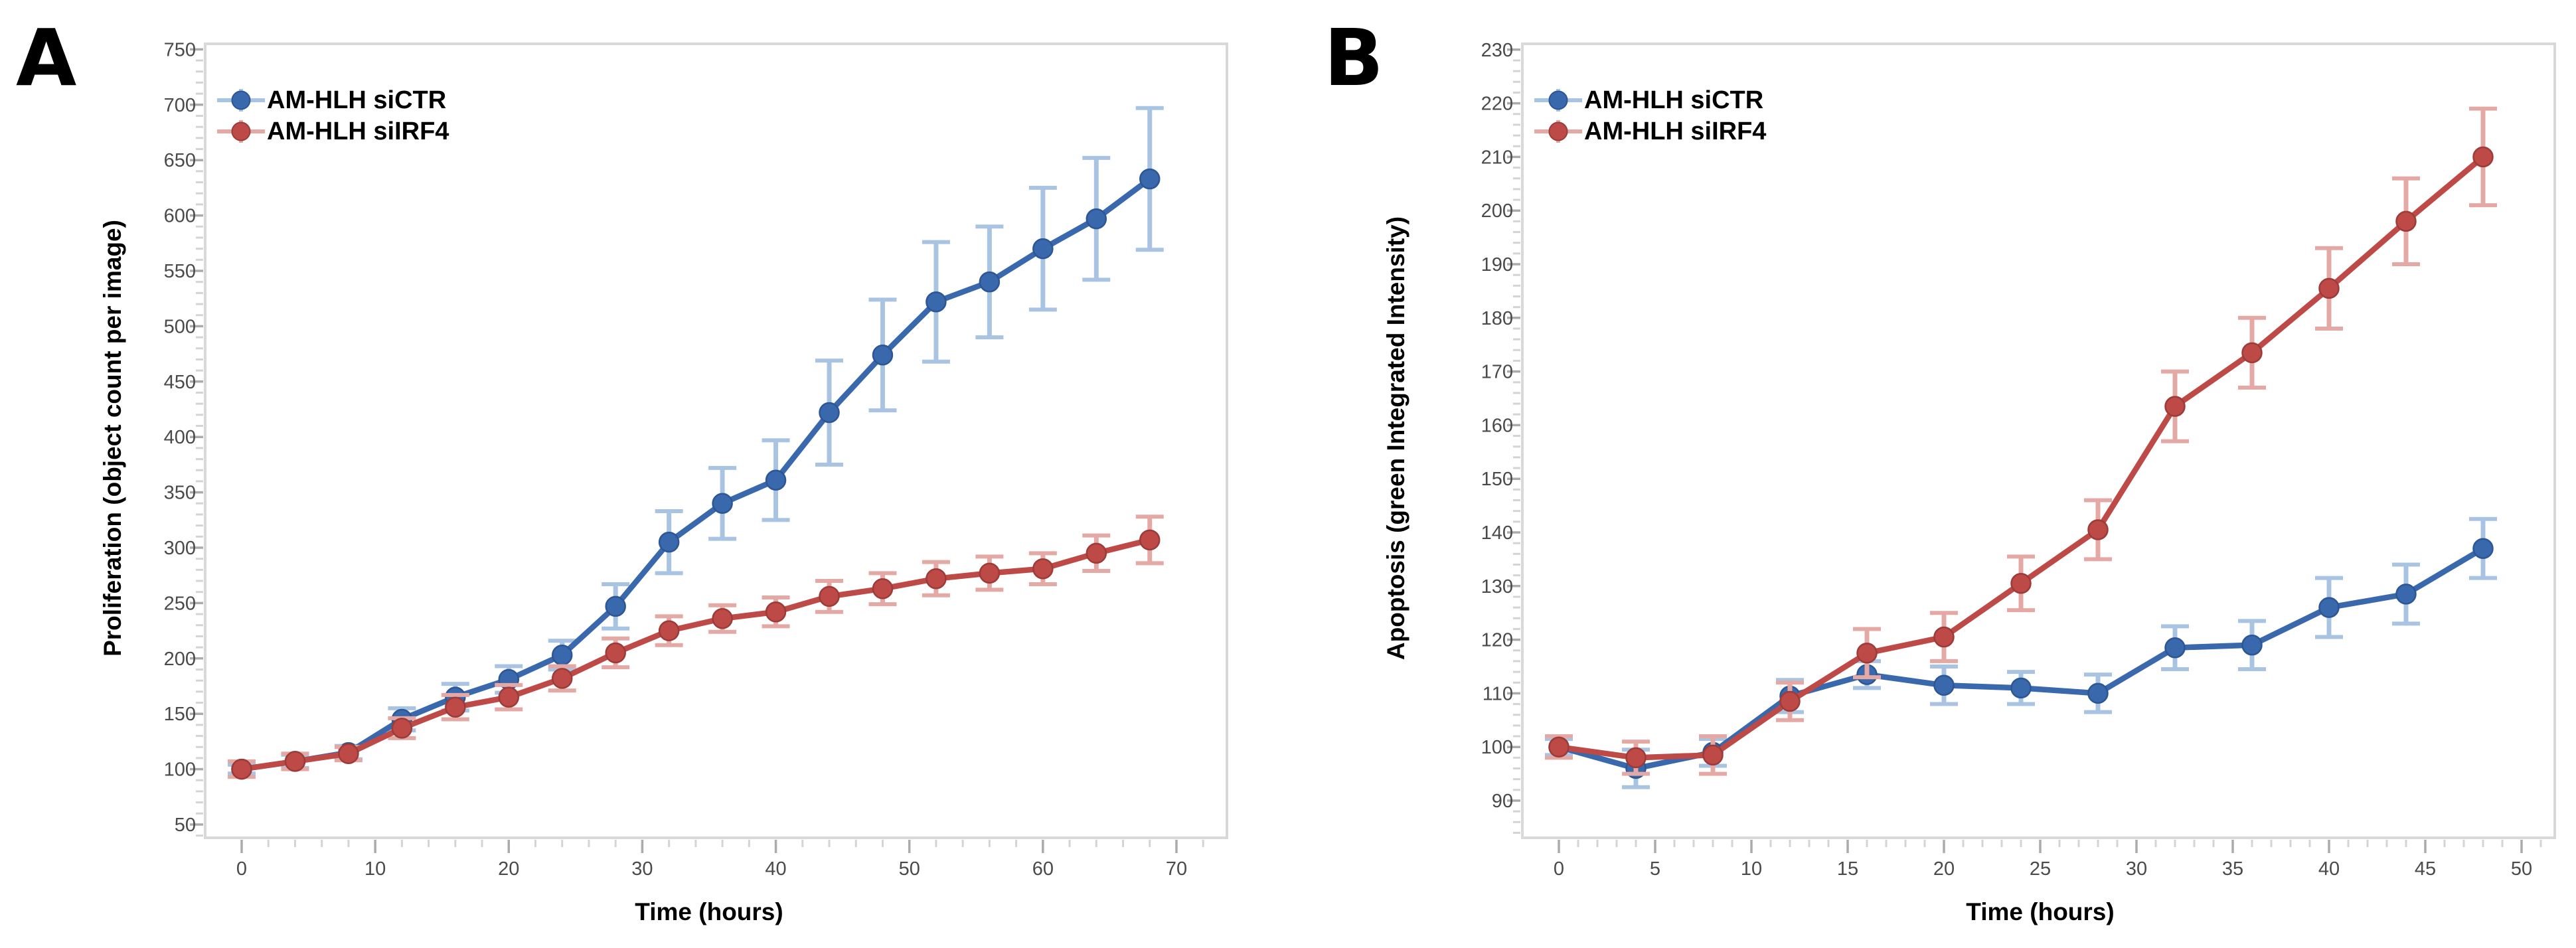 This screenshot has width=2576, height=948. Describe the element at coordinates (180, 105) in the screenshot. I see `svg-text: 700` at that location.